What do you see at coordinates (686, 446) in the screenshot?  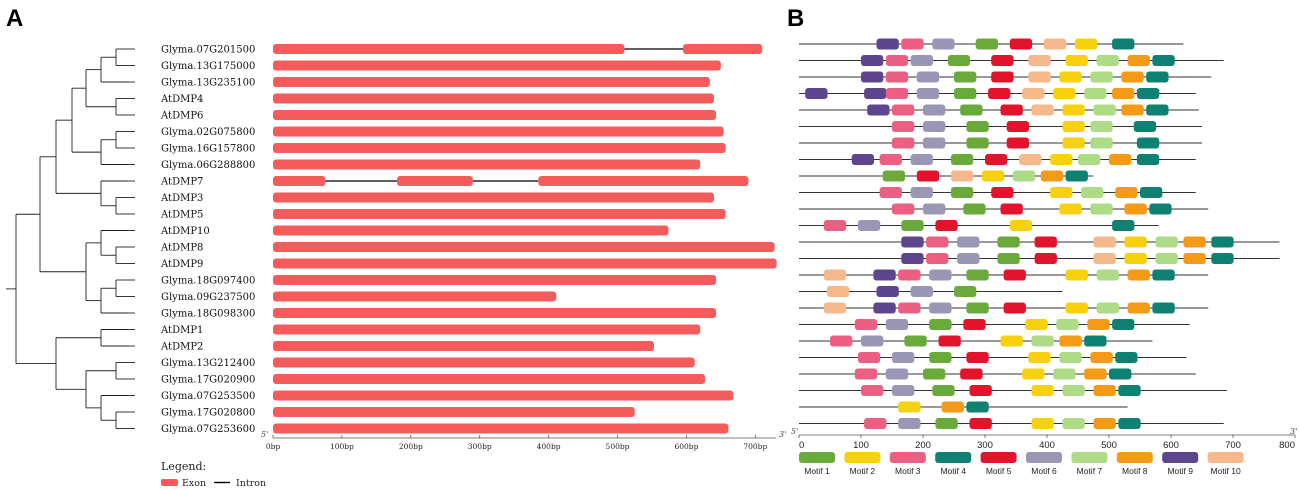 I see `axis-tick-label: 600bp` at bounding box center [686, 446].